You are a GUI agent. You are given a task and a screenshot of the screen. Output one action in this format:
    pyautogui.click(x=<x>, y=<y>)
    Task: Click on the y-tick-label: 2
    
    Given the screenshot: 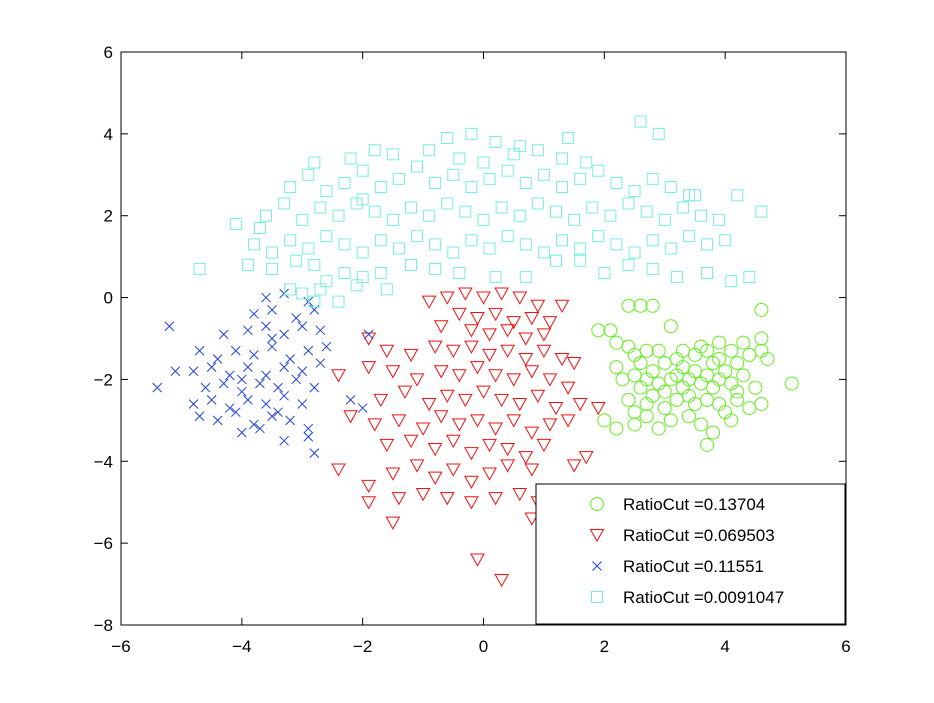 What is the action you would take?
    pyautogui.click(x=108, y=216)
    